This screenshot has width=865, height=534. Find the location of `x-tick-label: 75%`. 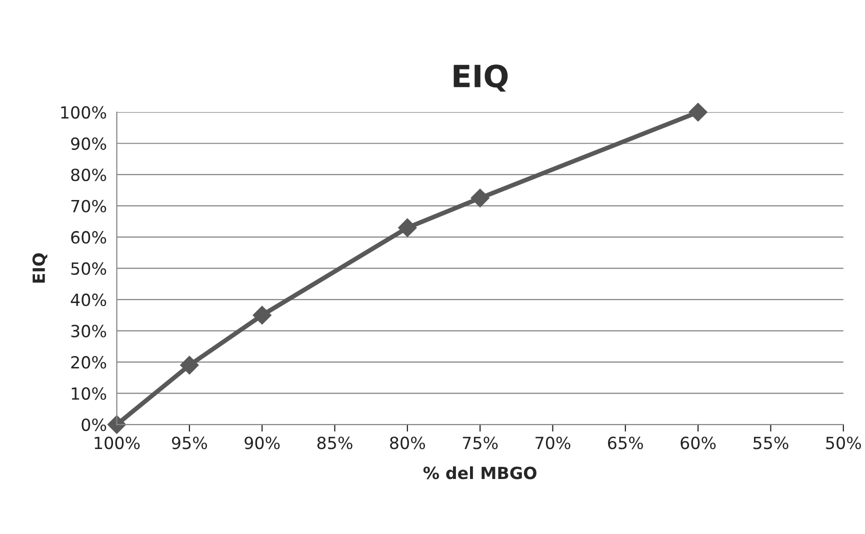

x-tick-label: 75% is located at coordinates (480, 443).